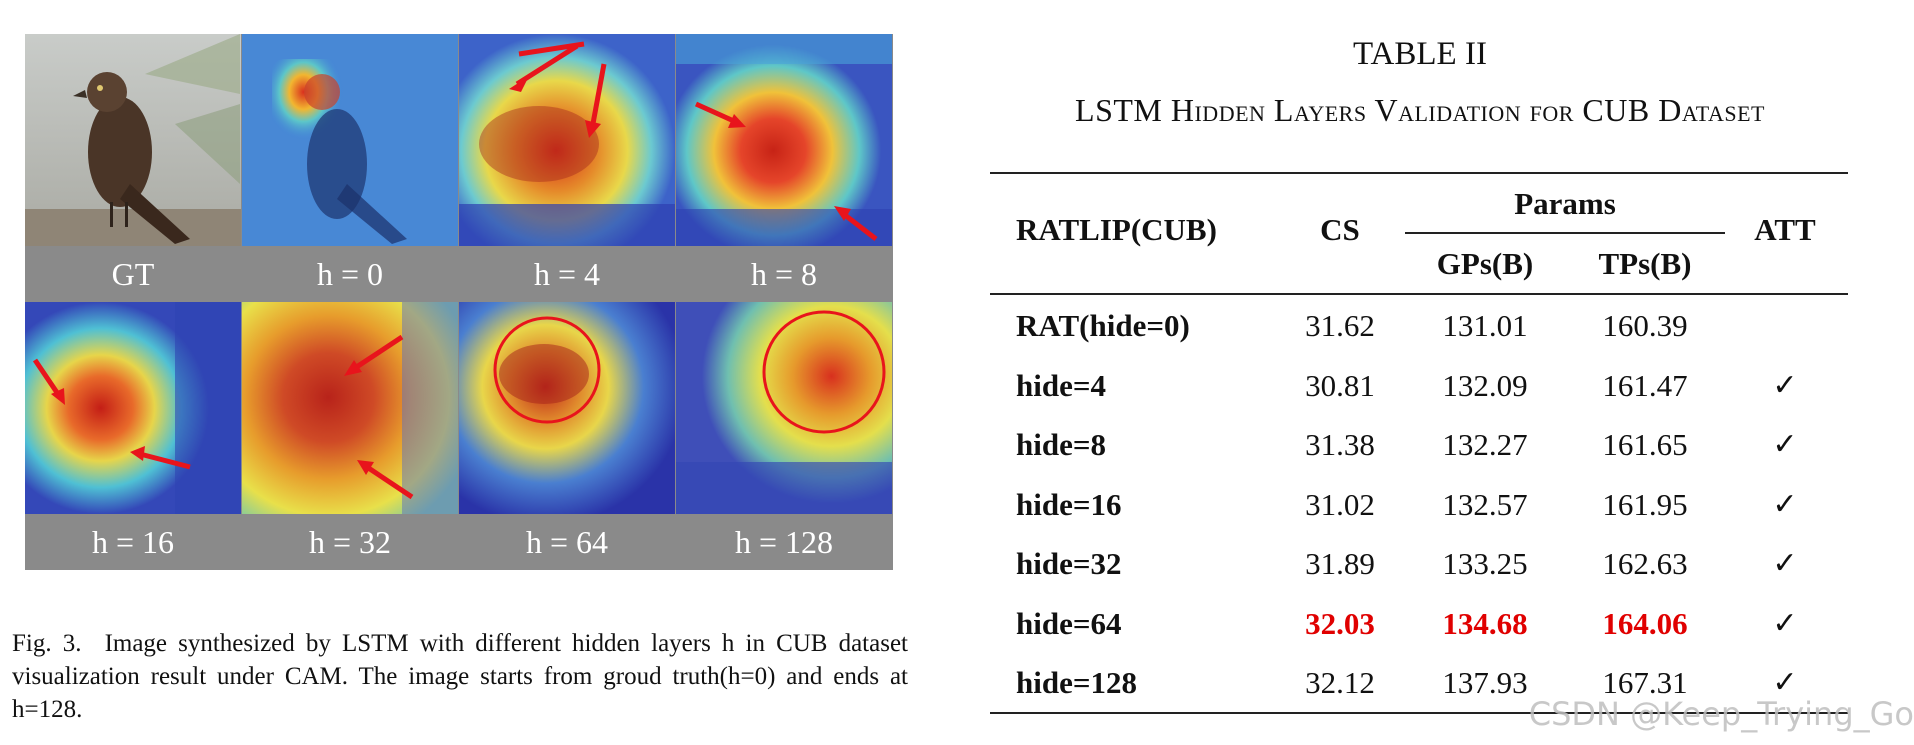 This screenshot has height=745, width=1914. I want to click on figure-panel-label: h = 32, so click(350, 542).